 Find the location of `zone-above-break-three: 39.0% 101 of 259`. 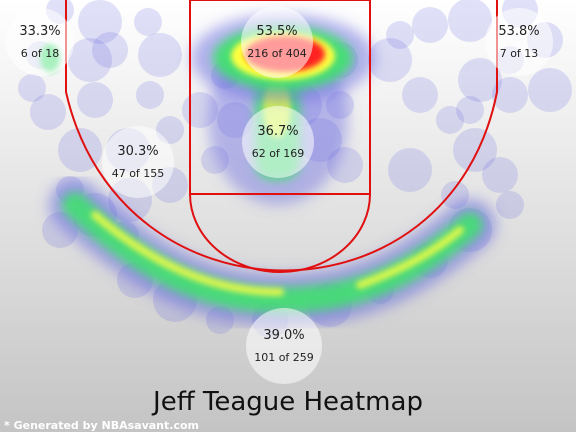

zone-above-break-three: 39.0% 101 of 259 is located at coordinates (284, 346).